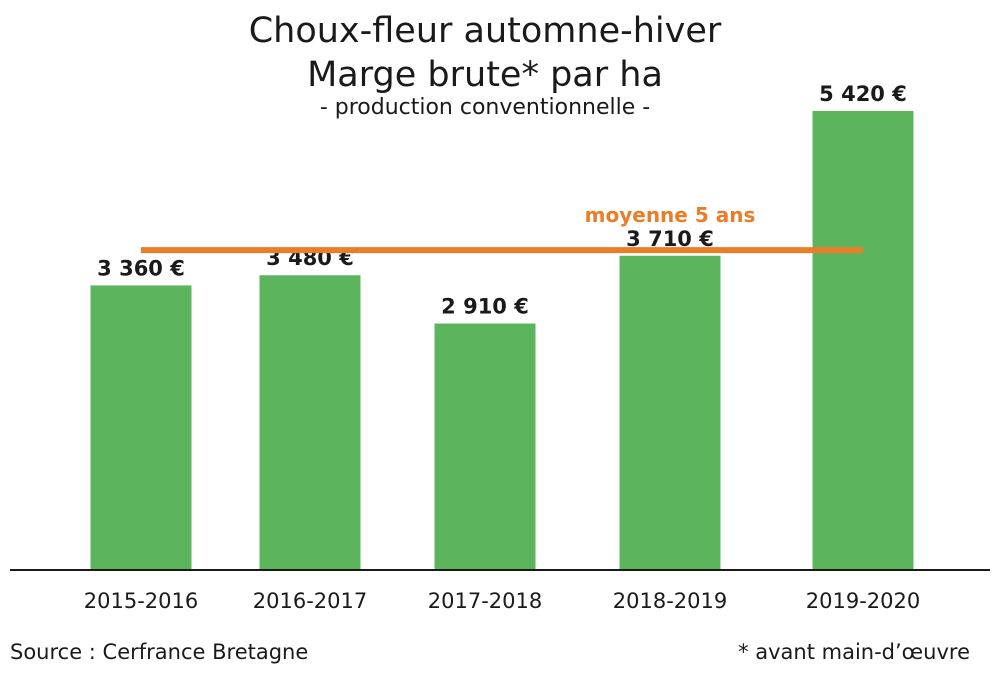 This screenshot has width=1000, height=673. What do you see at coordinates (485, 307) in the screenshot?
I see `bar-value-label: 2 910 €` at bounding box center [485, 307].